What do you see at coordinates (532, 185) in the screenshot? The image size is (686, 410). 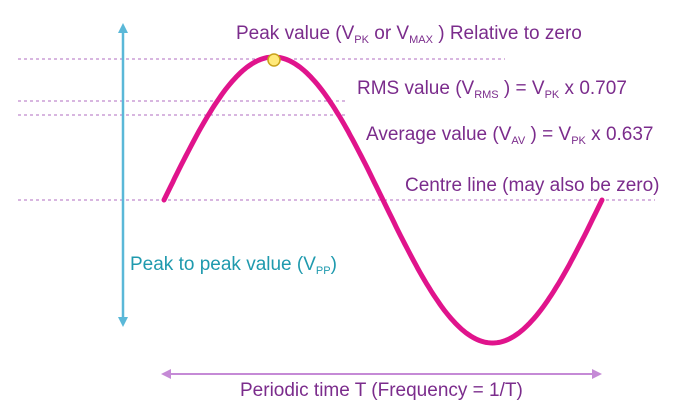 I see `centre-line-label: Centre line (may also be zero)` at bounding box center [532, 185].